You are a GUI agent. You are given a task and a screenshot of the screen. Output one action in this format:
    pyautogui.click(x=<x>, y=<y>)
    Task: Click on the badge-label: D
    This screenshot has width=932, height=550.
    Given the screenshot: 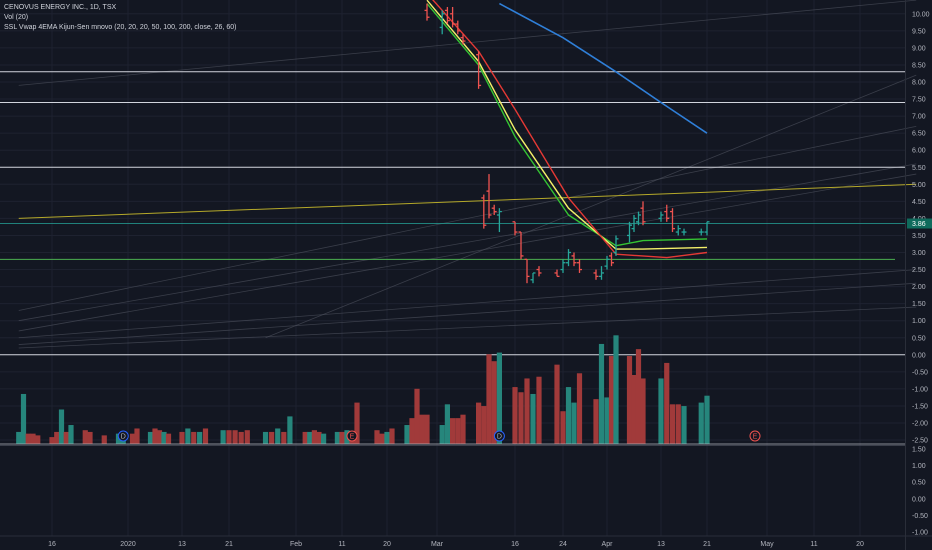 What is the action you would take?
    pyautogui.click(x=499, y=437)
    